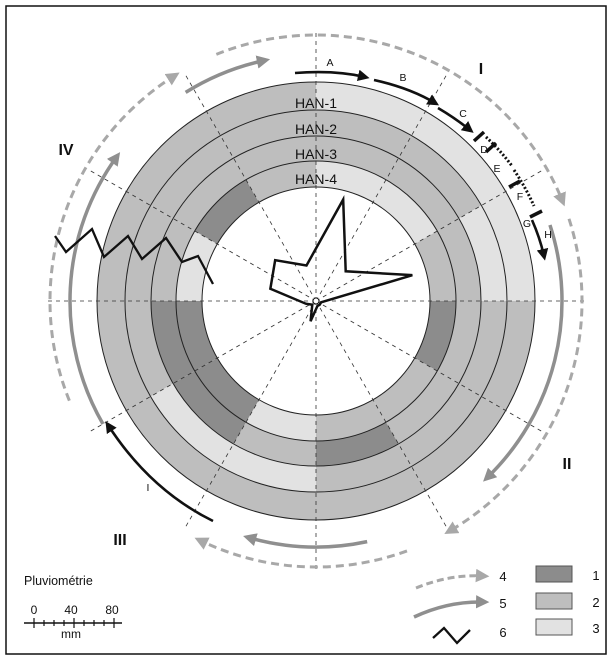 Image resolution: width=612 pixels, height=660 pixels. Describe the element at coordinates (332, 75) in the screenshot. I see `phase-arrow-a` at that location.